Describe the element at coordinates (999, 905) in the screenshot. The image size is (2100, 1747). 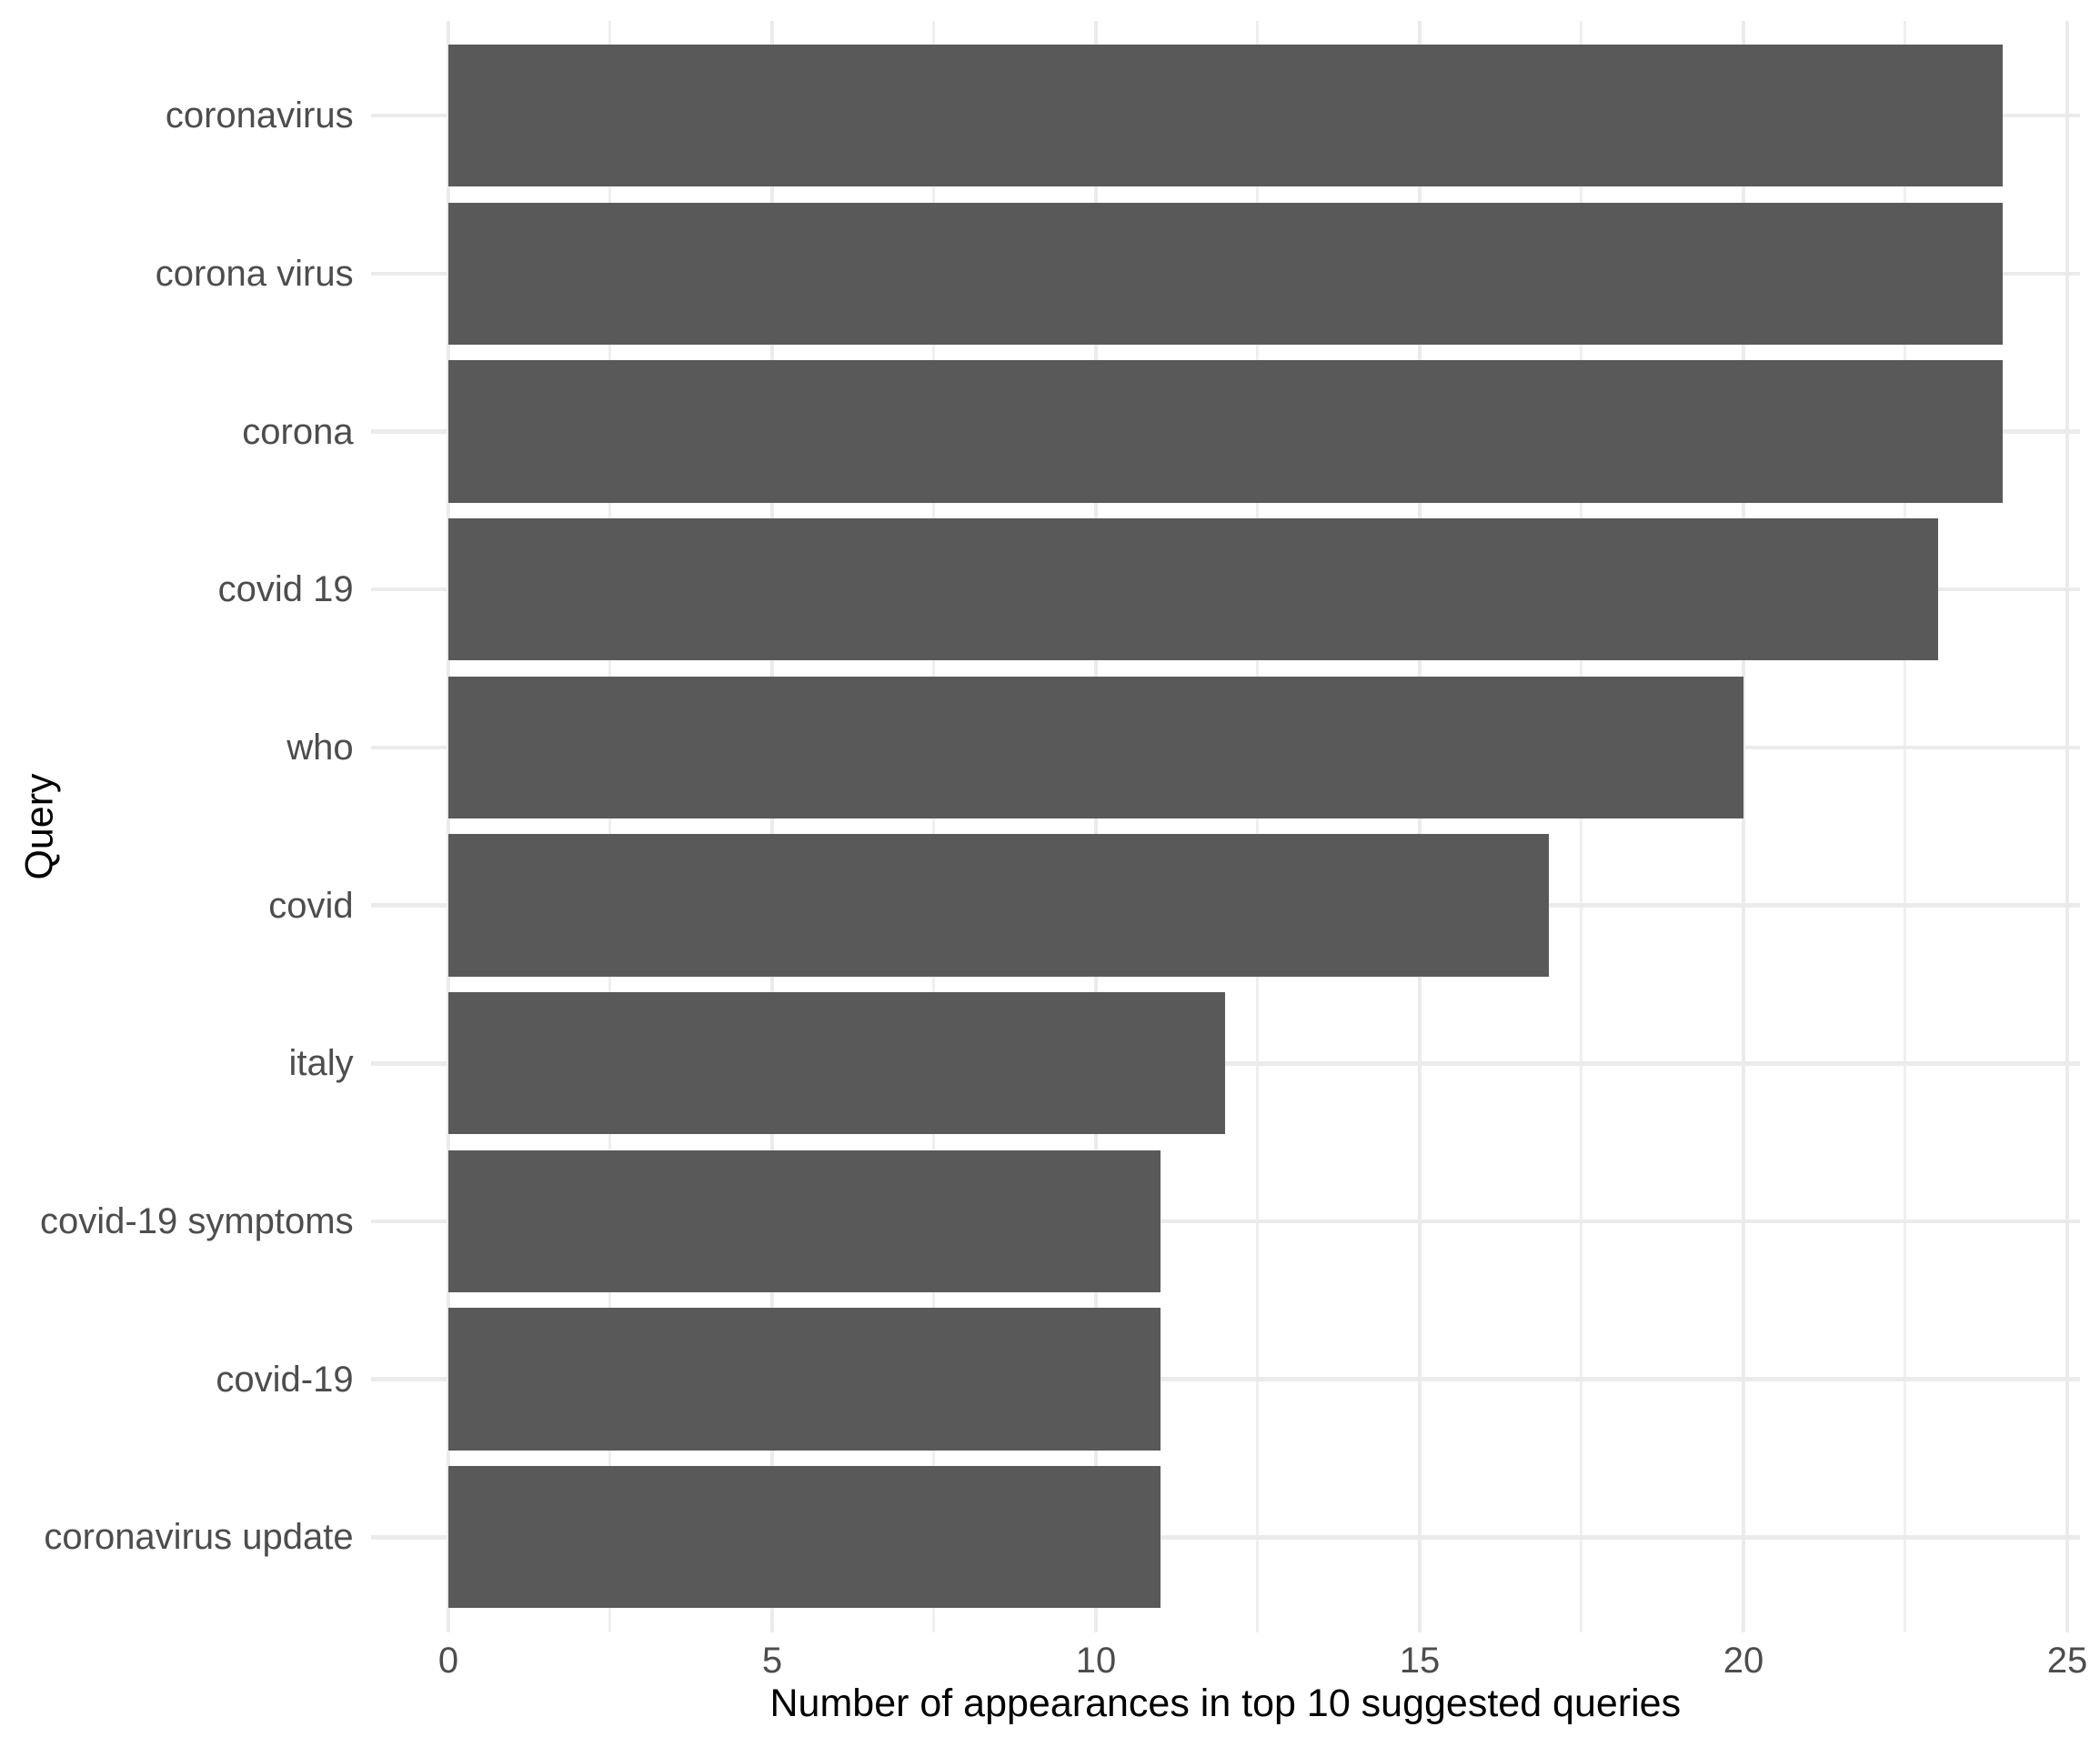
I see `bar-covid` at that location.